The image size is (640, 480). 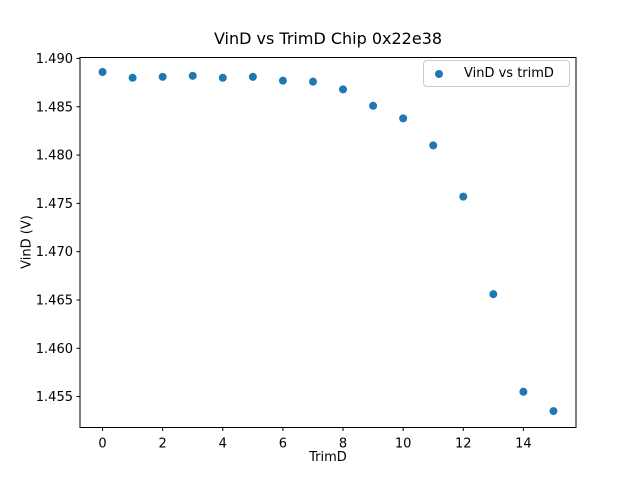 What do you see at coordinates (54, 300) in the screenshot?
I see `y-tick-label: 1.465` at bounding box center [54, 300].